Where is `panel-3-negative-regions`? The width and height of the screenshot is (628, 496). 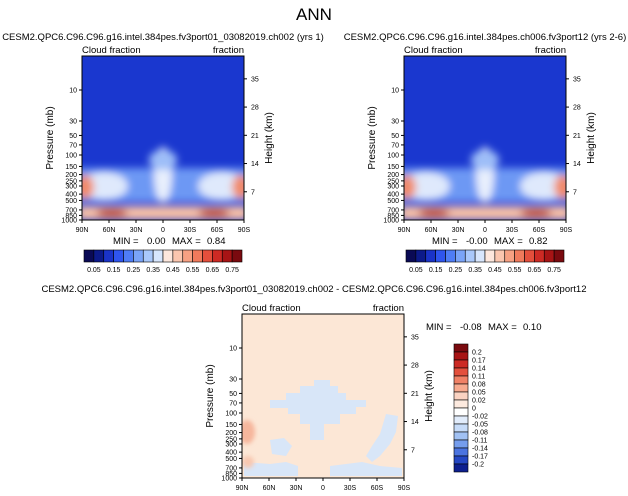
panel-3-negative-regions is located at coordinates (323, 428).